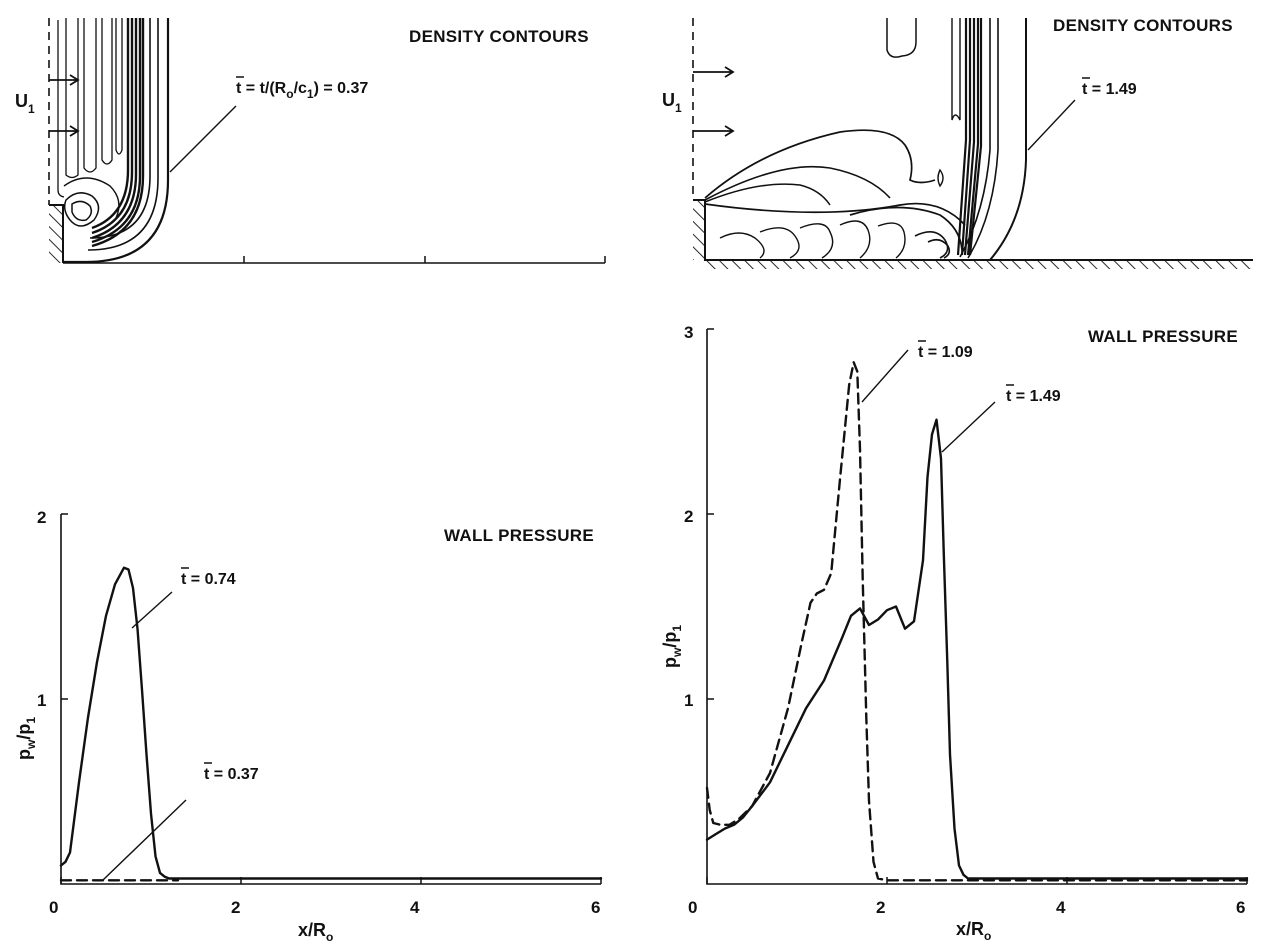 This screenshot has height=943, width=1267. I want to click on title-density-contours-left: DENSITY CONTOURS, so click(499, 36).